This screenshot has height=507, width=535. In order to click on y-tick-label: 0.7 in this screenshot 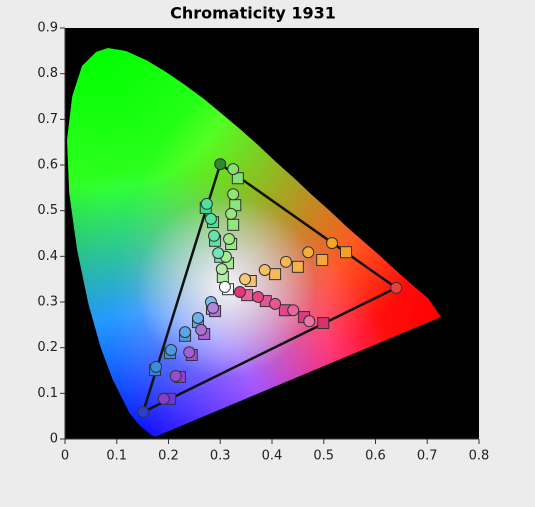, I will do `click(47, 119)`.